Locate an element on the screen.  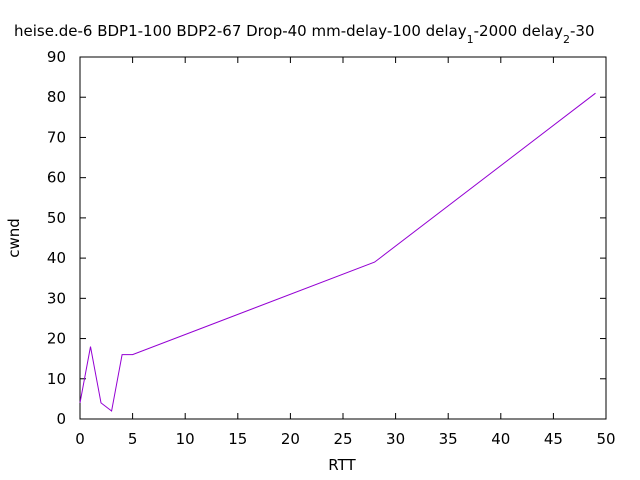
x-tick-label: 25 is located at coordinates (342, 439).